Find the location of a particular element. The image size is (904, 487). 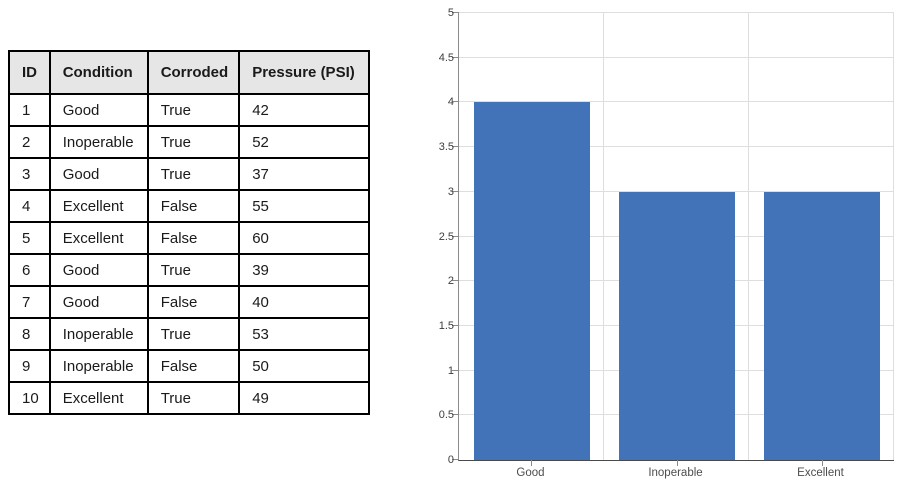

y-tick-label: 3.5 is located at coordinates (446, 147).